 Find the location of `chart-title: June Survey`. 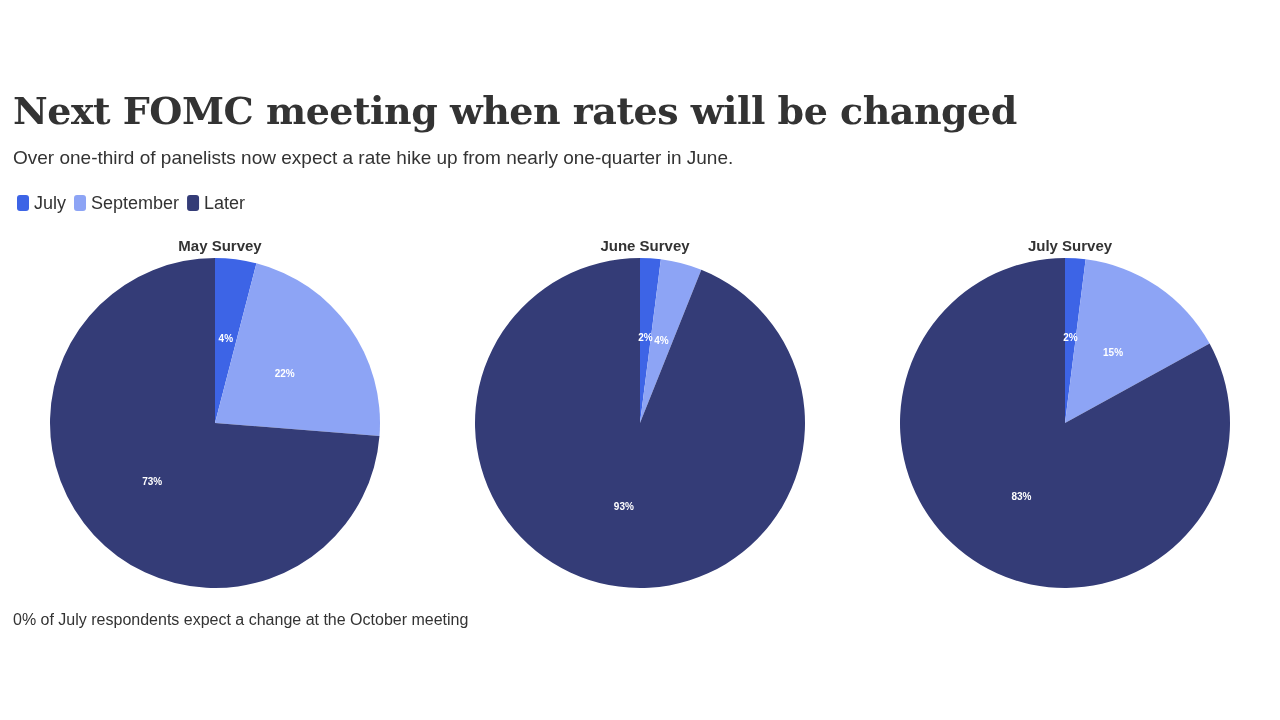

chart-title: June Survey is located at coordinates (645, 245).